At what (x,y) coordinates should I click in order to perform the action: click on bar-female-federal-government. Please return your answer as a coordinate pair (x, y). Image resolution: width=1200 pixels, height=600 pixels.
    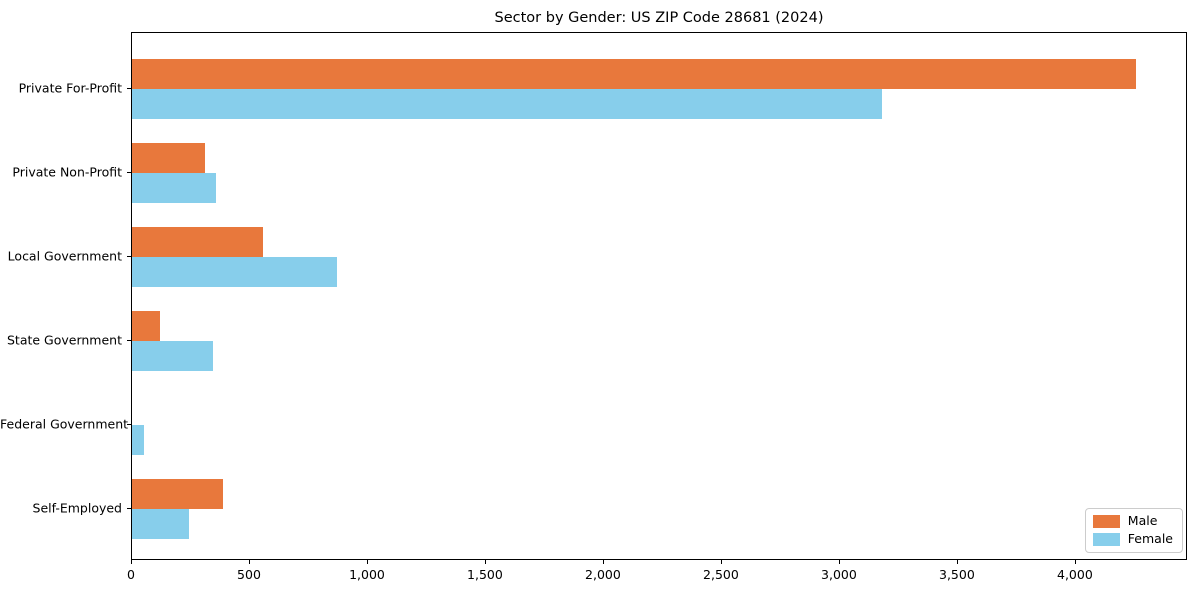
    Looking at the image, I should click on (138, 440).